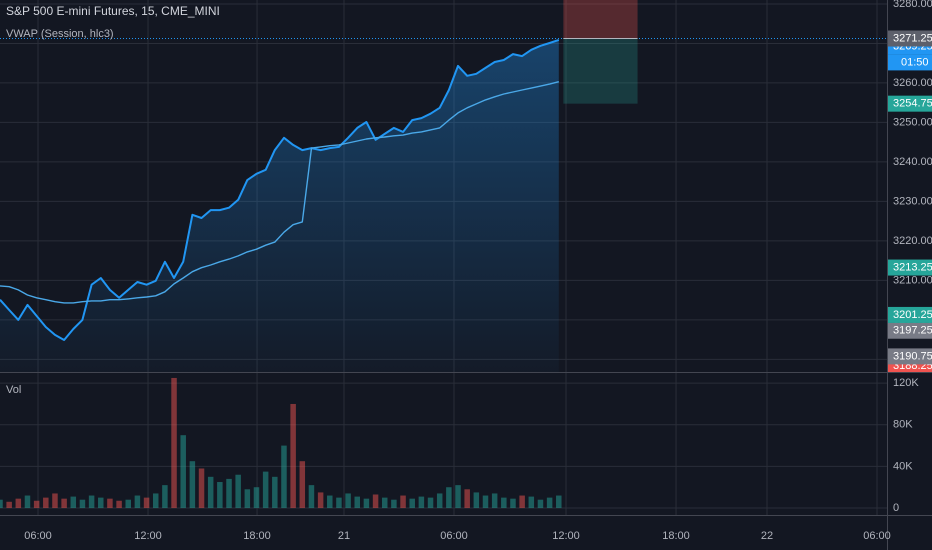  Describe the element at coordinates (915, 62) in the screenshot. I see `countdown-label: 01:50` at that location.